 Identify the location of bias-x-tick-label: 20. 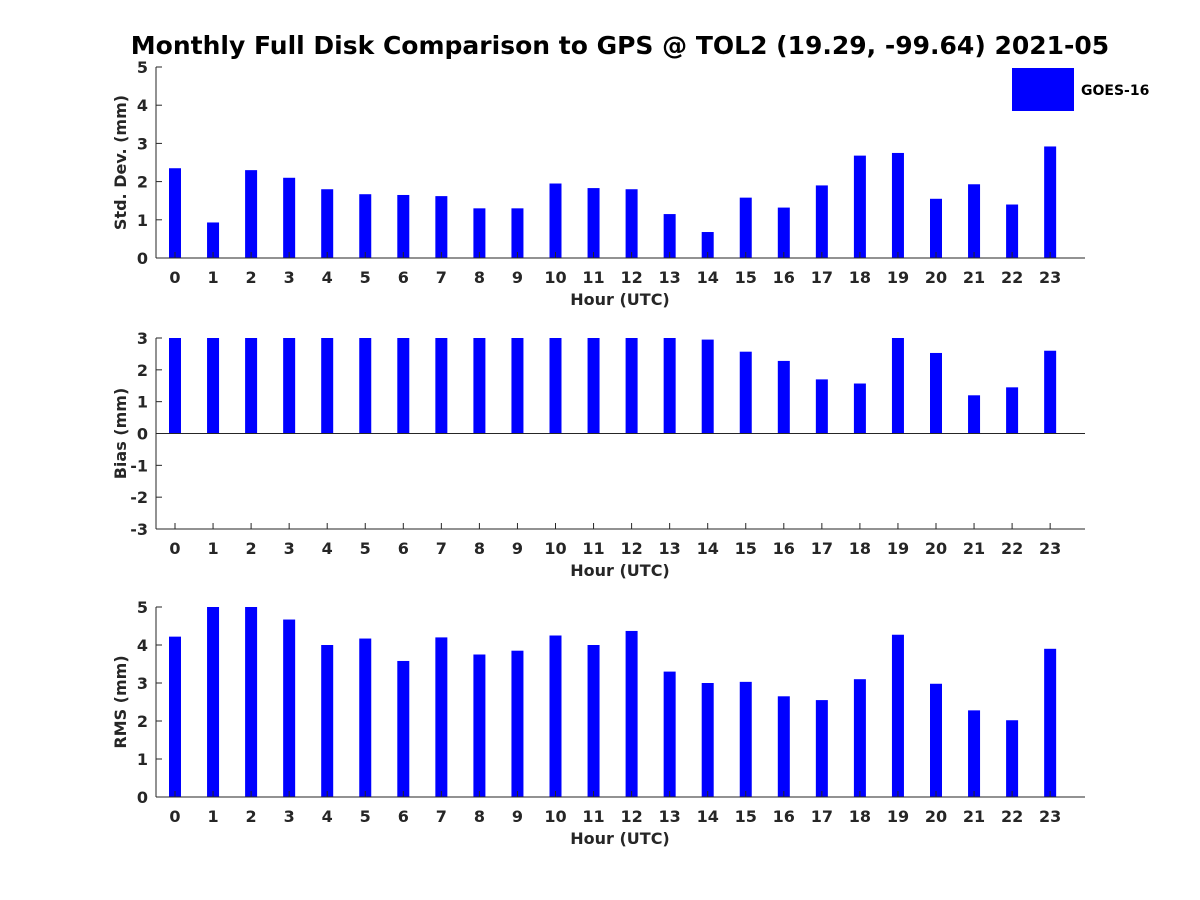
(936, 548).